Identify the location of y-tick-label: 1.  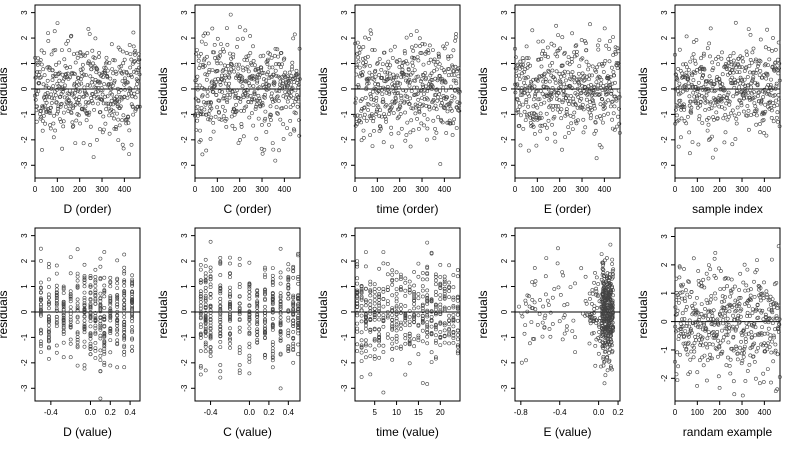
(504, 63).